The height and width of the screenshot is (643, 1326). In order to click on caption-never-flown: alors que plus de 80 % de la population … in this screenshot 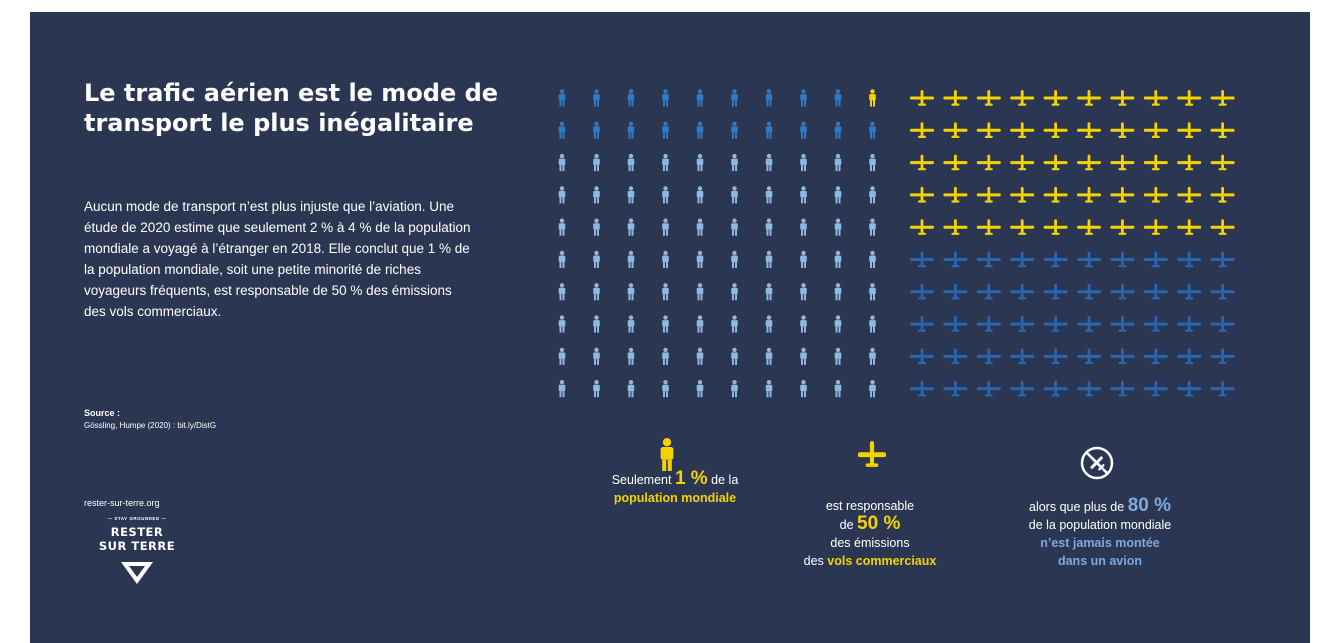, I will do `click(1100, 531)`.